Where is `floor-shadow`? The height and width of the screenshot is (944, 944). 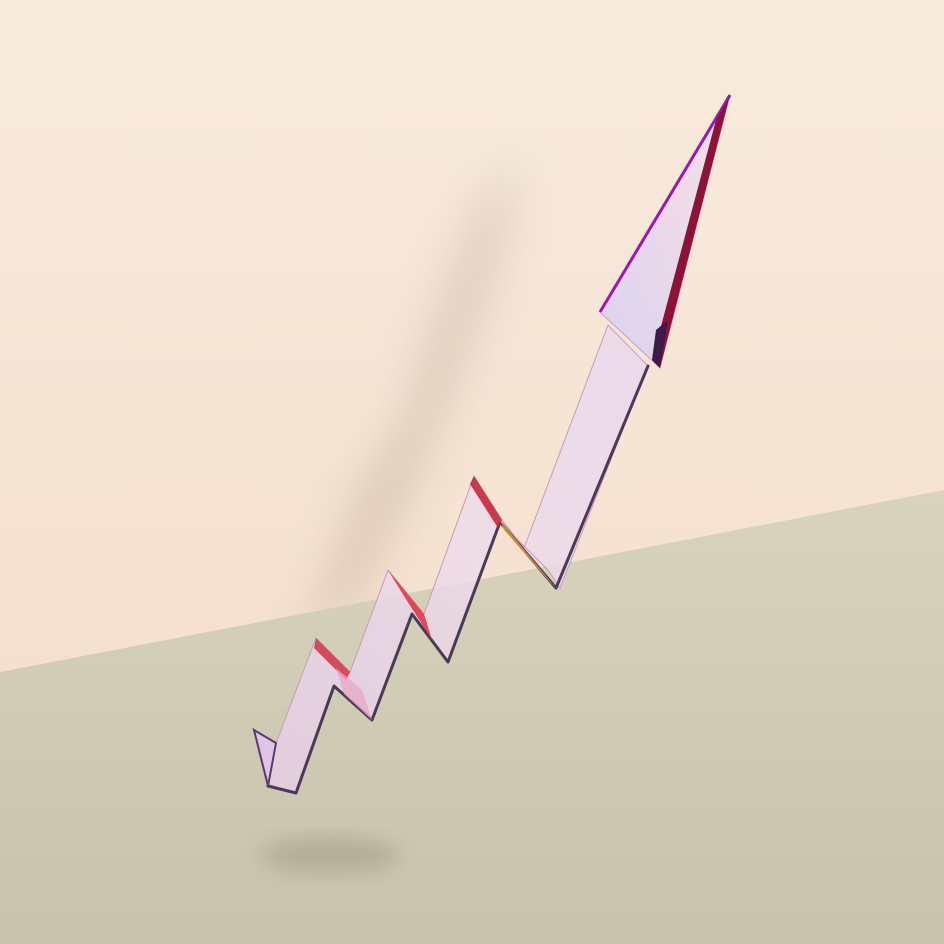
floor-shadow is located at coordinates (330, 855).